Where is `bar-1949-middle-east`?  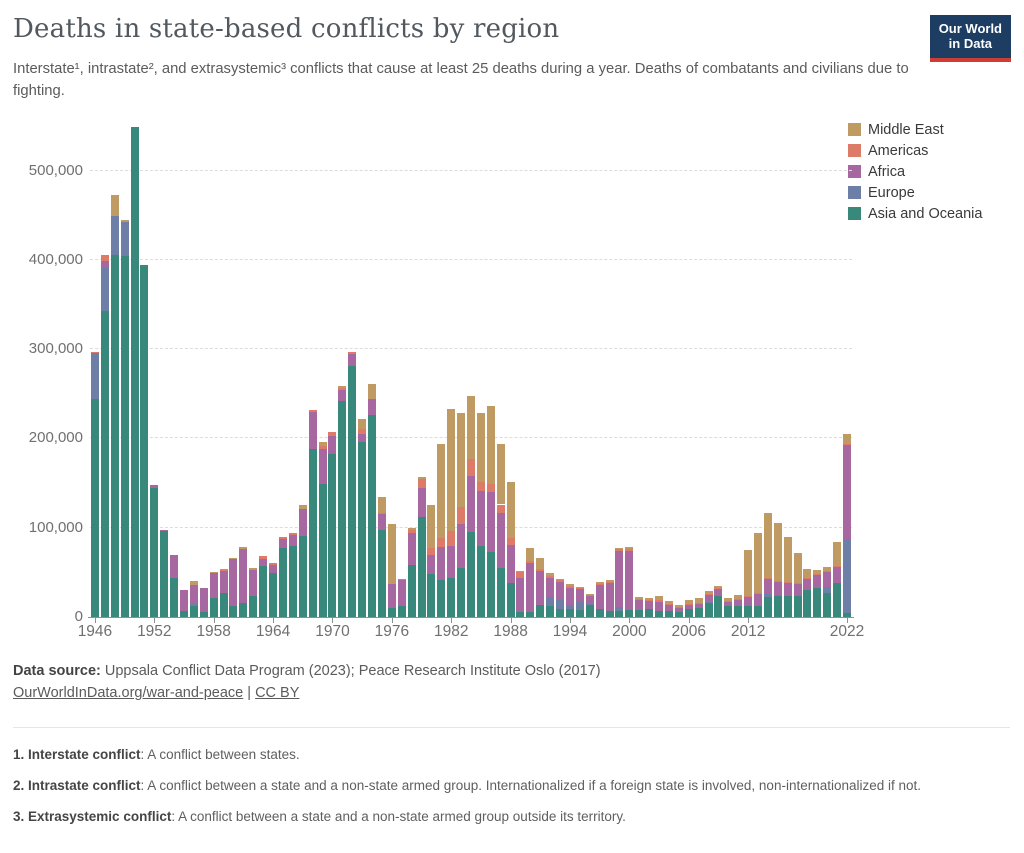 bar-1949-middle-east is located at coordinates (124, 221).